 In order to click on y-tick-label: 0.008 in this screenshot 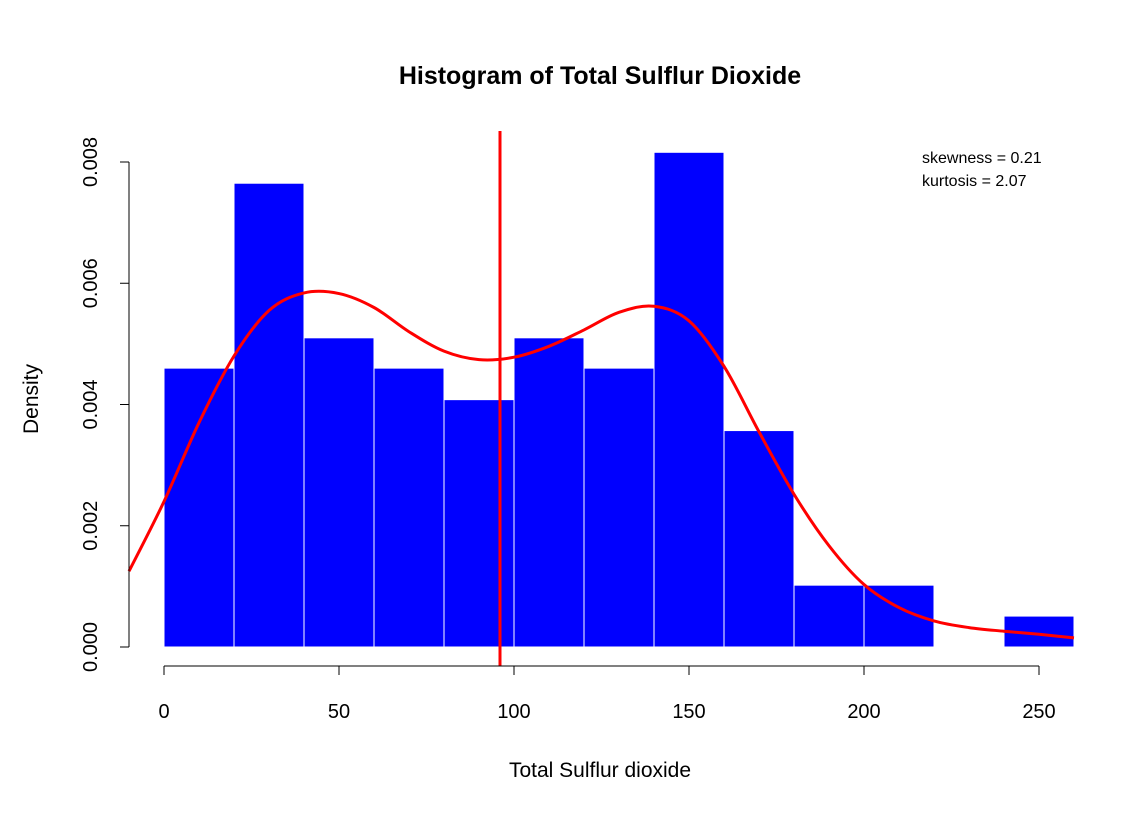, I will do `click(91, 162)`.